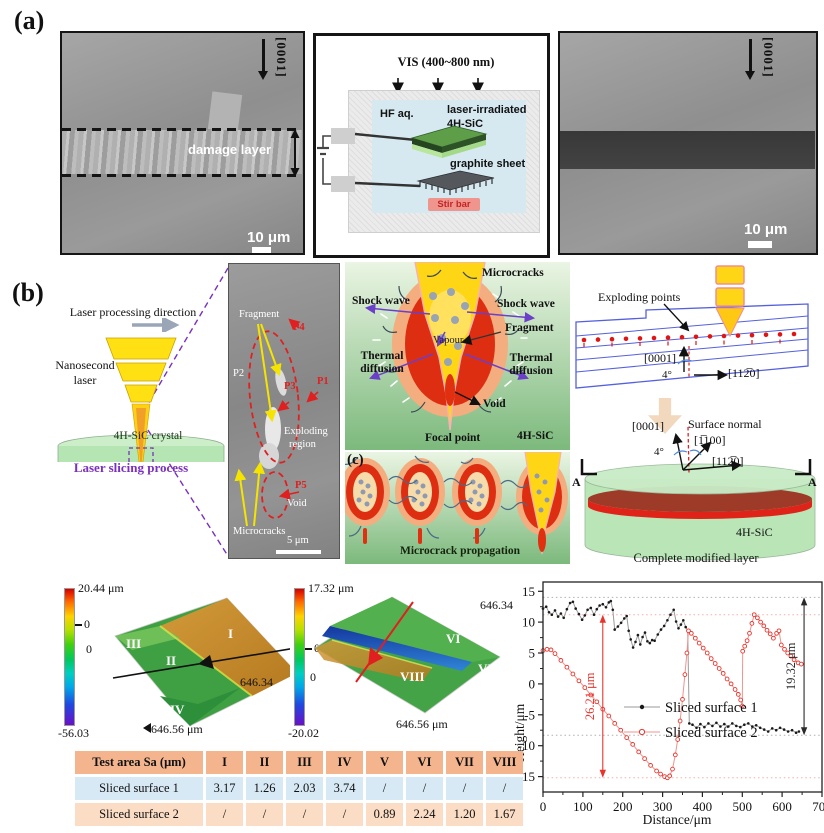 This screenshot has width=824, height=833. Describe the element at coordinates (464, 762) in the screenshot. I see `table-header-cell: VII` at that location.